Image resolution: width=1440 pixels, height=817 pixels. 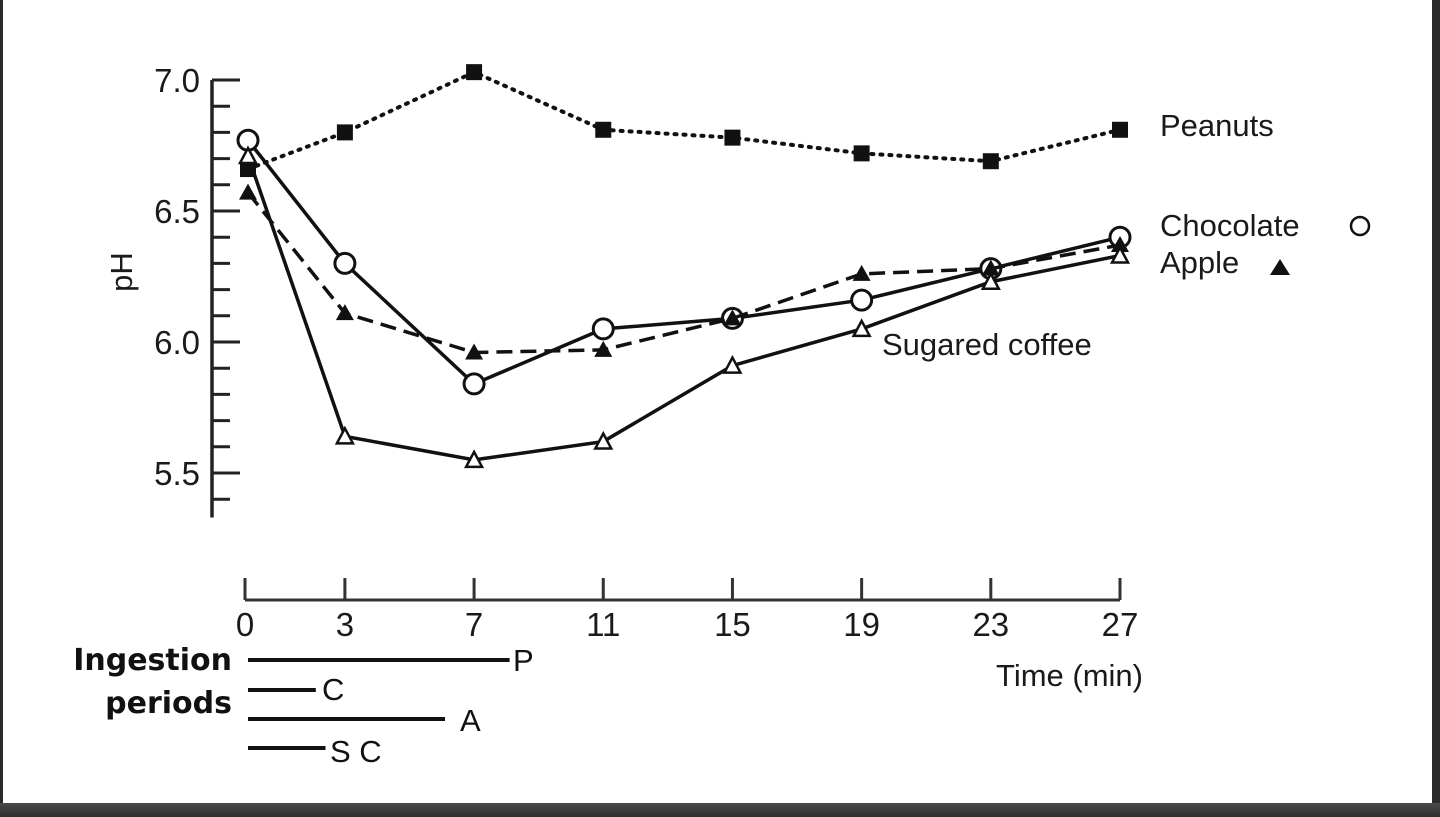 I want to click on ingestion-periods, so click(x=379, y=704).